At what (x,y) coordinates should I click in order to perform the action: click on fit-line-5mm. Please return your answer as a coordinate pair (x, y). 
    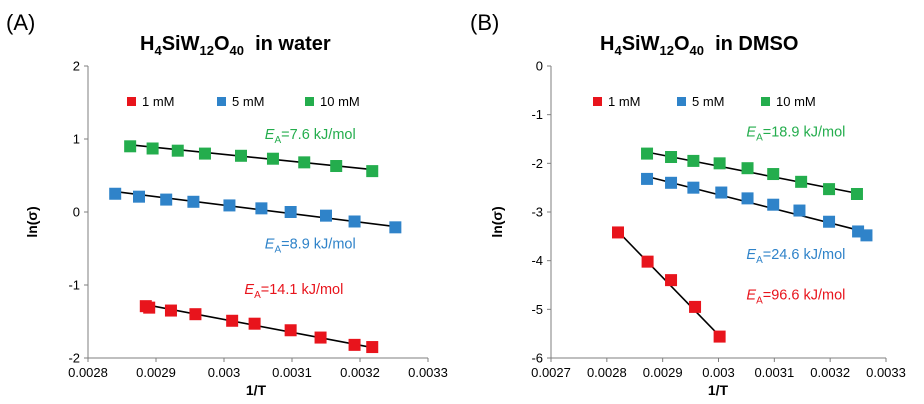
    Looking at the image, I should click on (758, 204).